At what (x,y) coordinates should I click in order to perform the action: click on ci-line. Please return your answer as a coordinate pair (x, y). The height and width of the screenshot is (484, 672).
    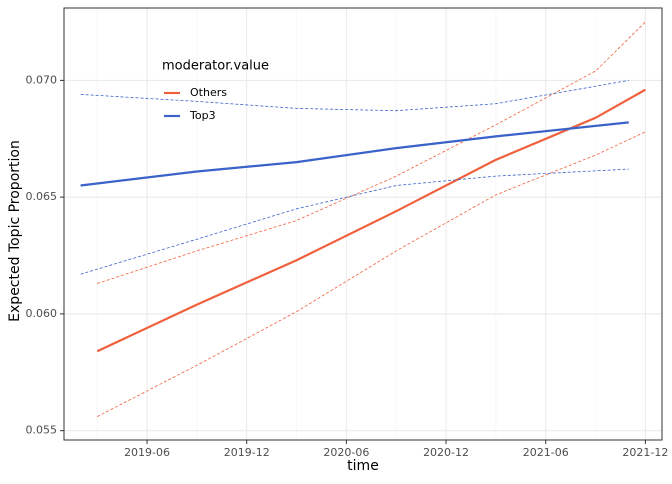
    Looking at the image, I should click on (354, 96).